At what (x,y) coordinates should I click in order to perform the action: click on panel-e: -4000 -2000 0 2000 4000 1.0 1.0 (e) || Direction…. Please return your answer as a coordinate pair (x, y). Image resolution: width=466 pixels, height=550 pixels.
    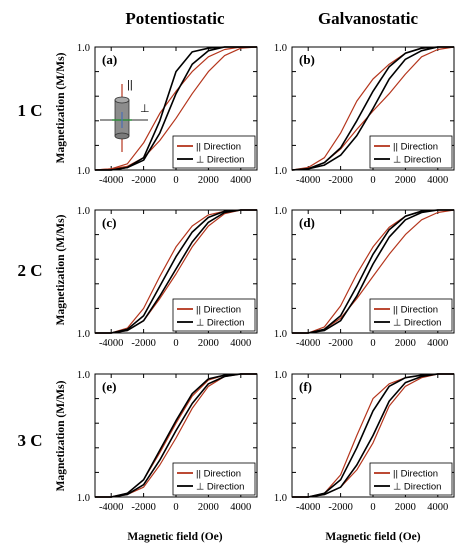
    Looking at the image, I should click on (167, 441).